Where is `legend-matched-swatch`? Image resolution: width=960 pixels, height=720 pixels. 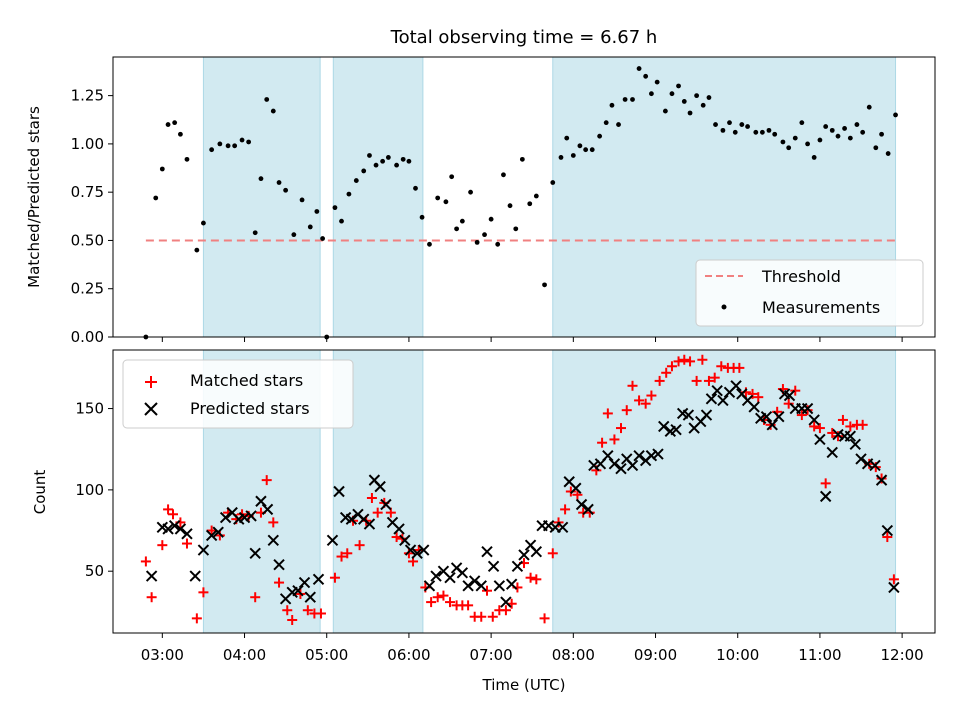 legend-matched-swatch is located at coordinates (151, 382).